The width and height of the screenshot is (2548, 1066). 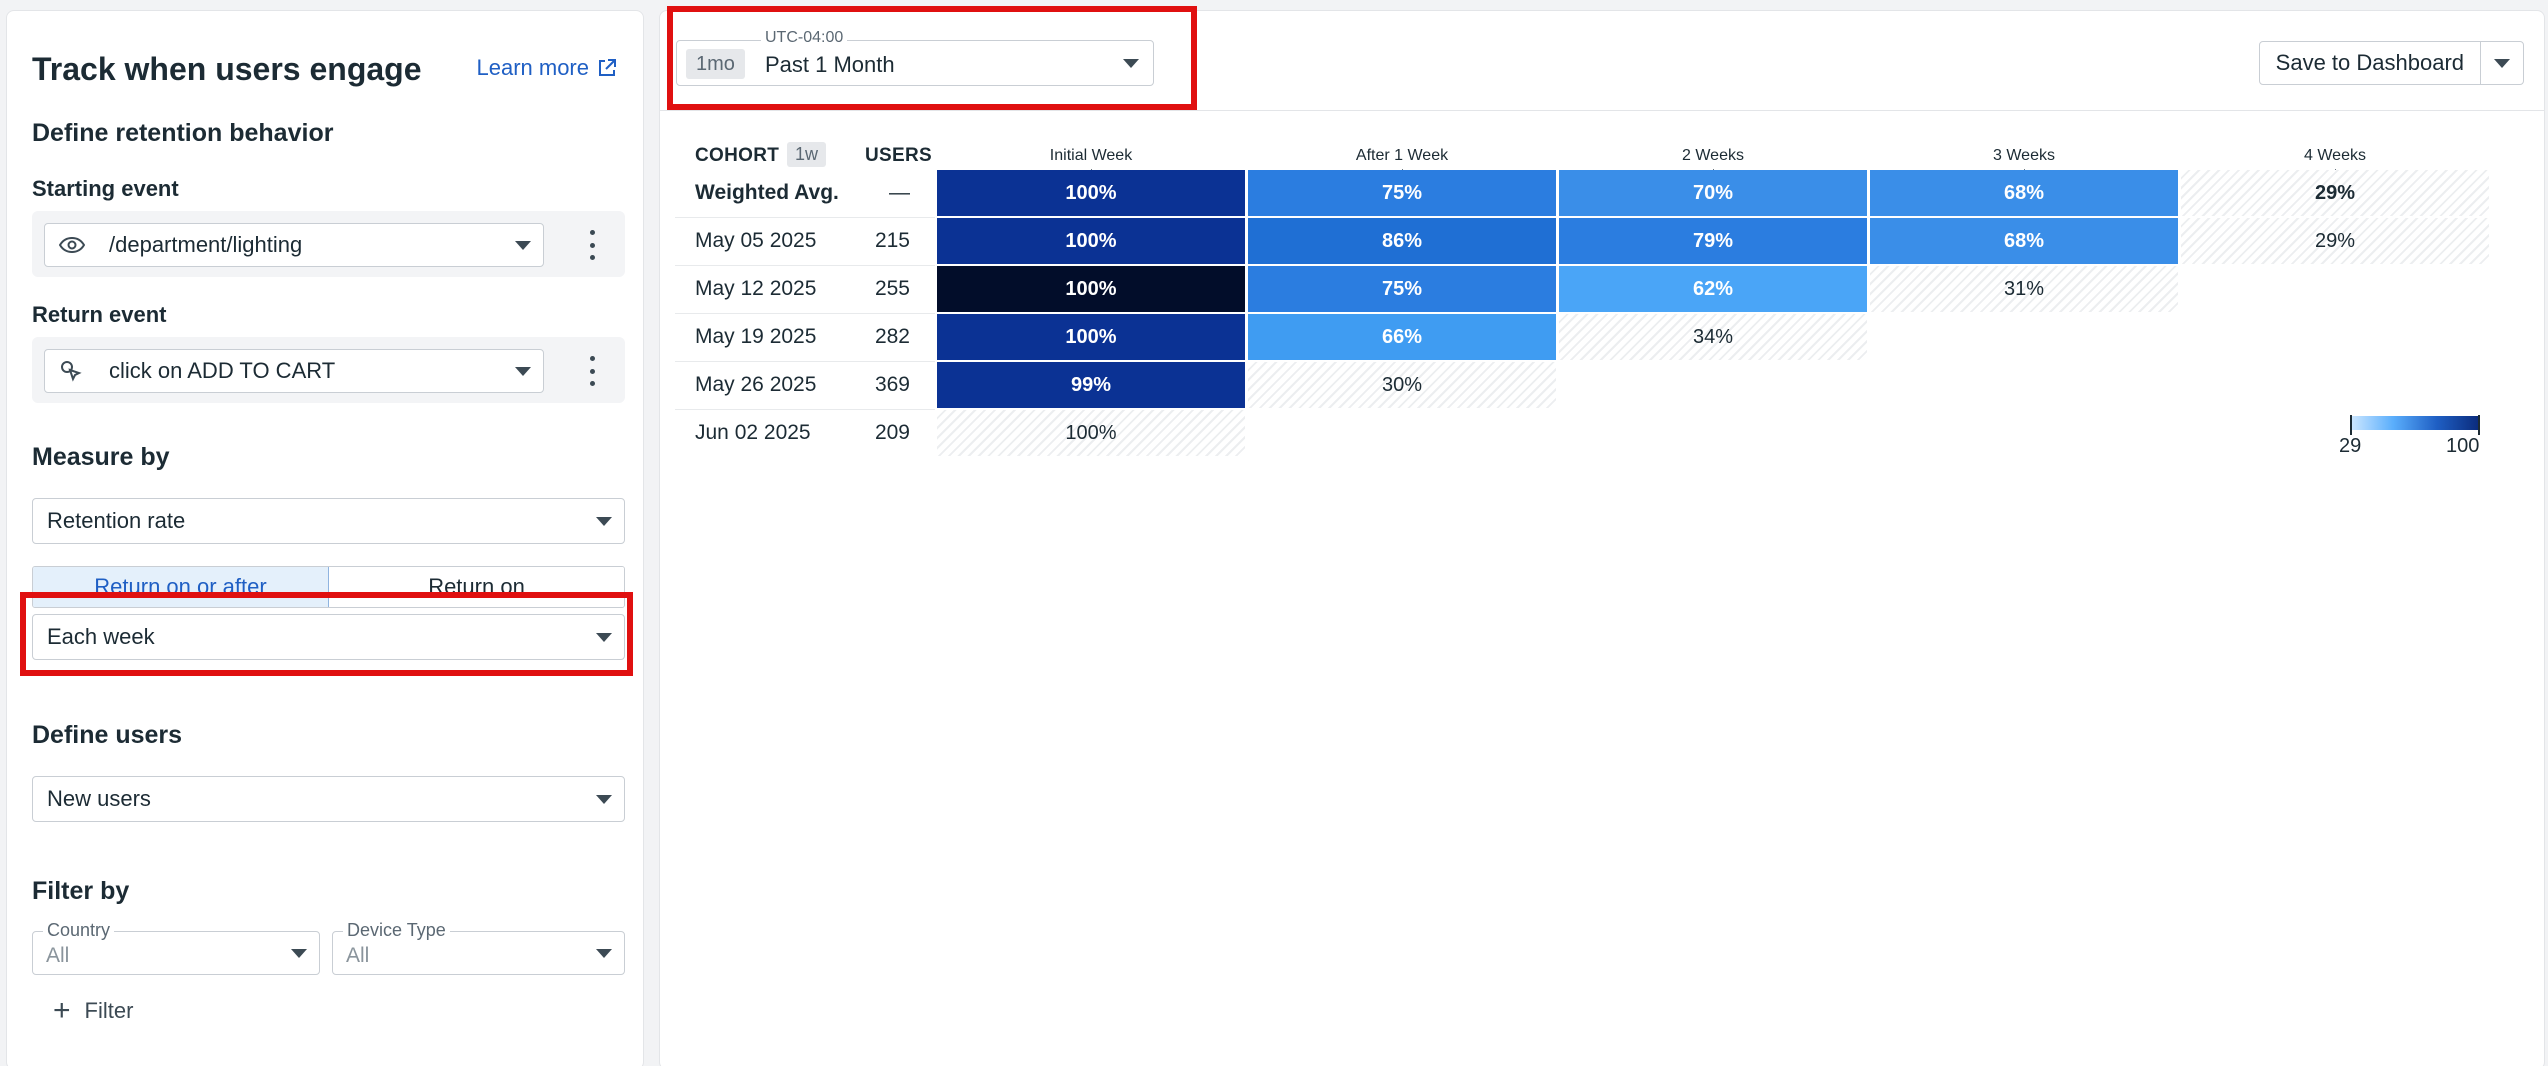 What do you see at coordinates (892, 288) in the screenshot?
I see `cohort-users: 255` at bounding box center [892, 288].